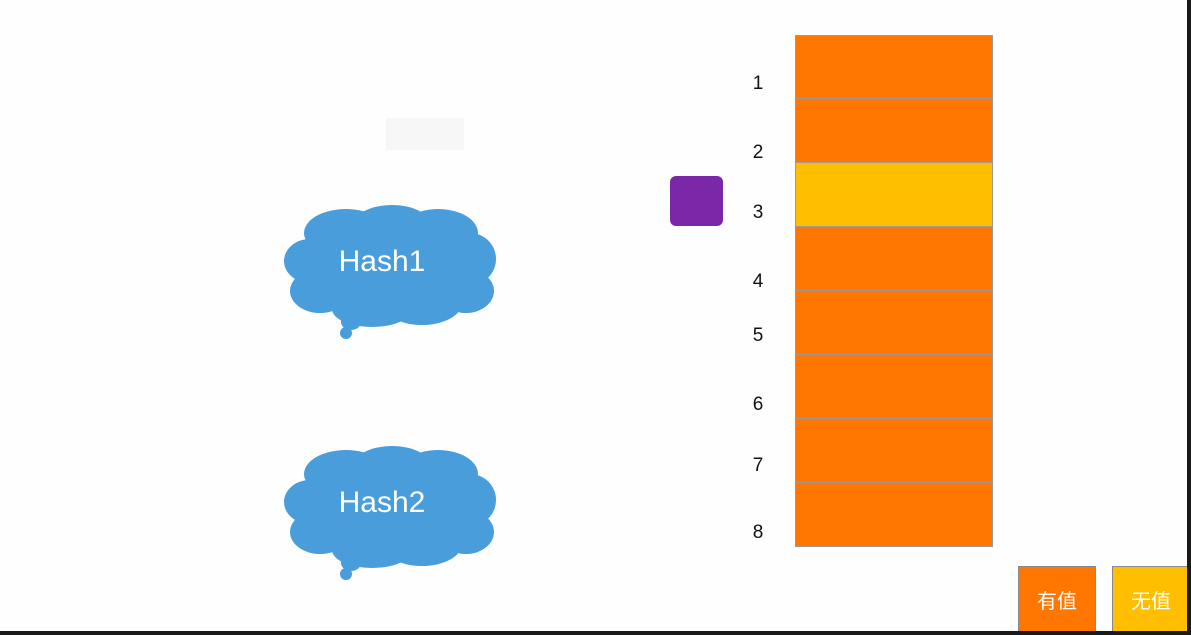 The width and height of the screenshot is (1191, 635). I want to click on hash-slot-column, so click(894, 291).